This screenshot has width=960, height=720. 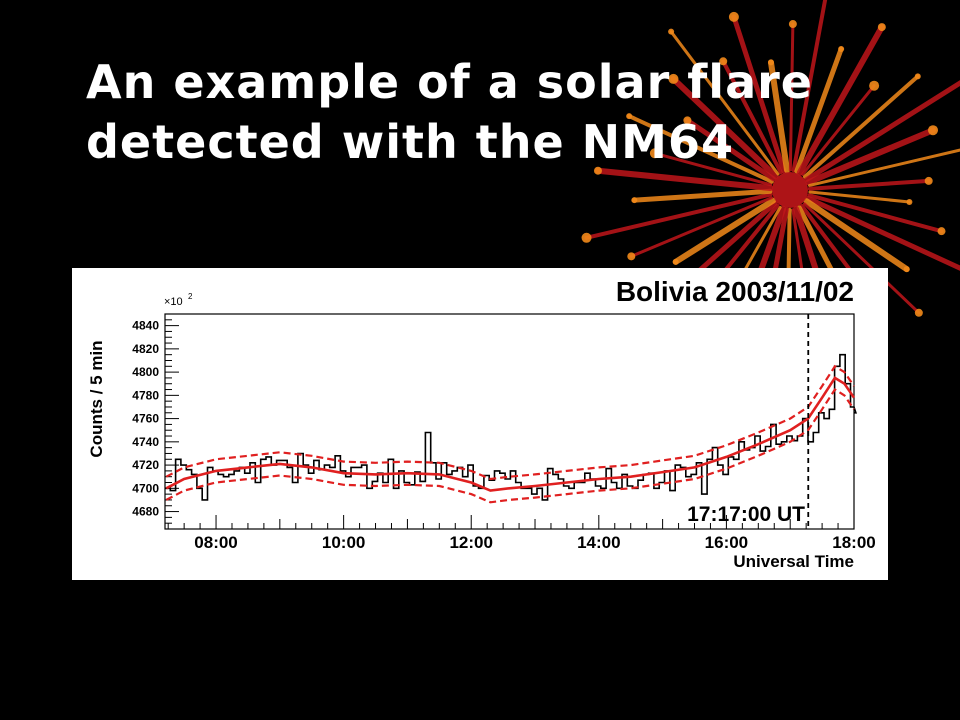 I want to click on y-axis-title: Counts / 5 min, so click(x=96, y=398).